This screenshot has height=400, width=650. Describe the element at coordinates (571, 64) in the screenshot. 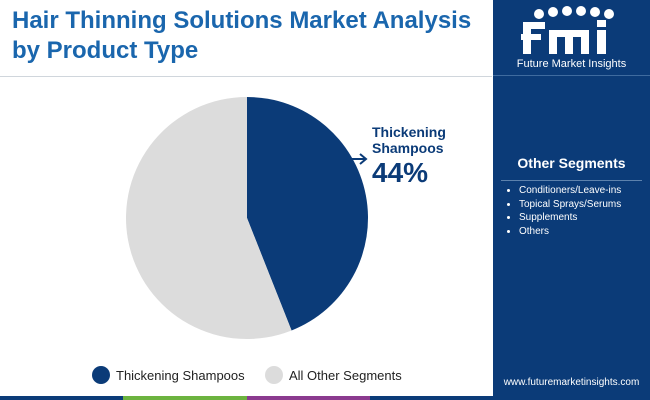

I see `brand-name: Future Market Insights` at that location.